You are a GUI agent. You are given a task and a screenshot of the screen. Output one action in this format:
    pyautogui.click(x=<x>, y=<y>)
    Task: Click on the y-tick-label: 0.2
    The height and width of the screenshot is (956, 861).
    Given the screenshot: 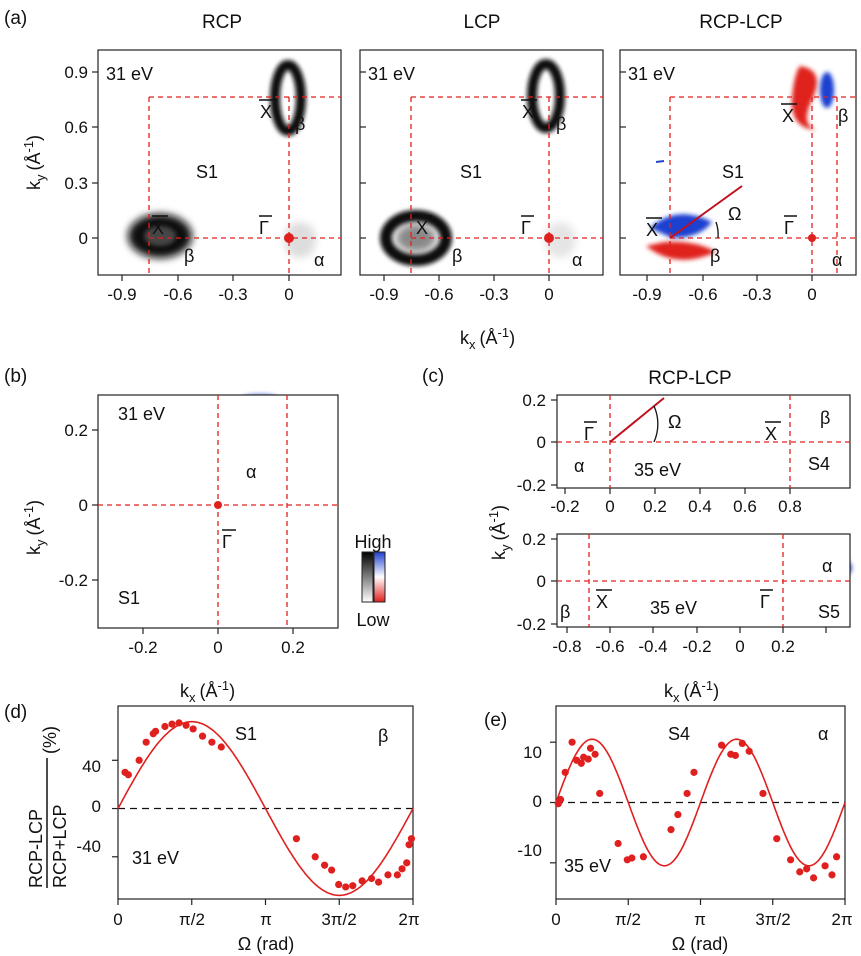 What is the action you would take?
    pyautogui.click(x=76, y=430)
    